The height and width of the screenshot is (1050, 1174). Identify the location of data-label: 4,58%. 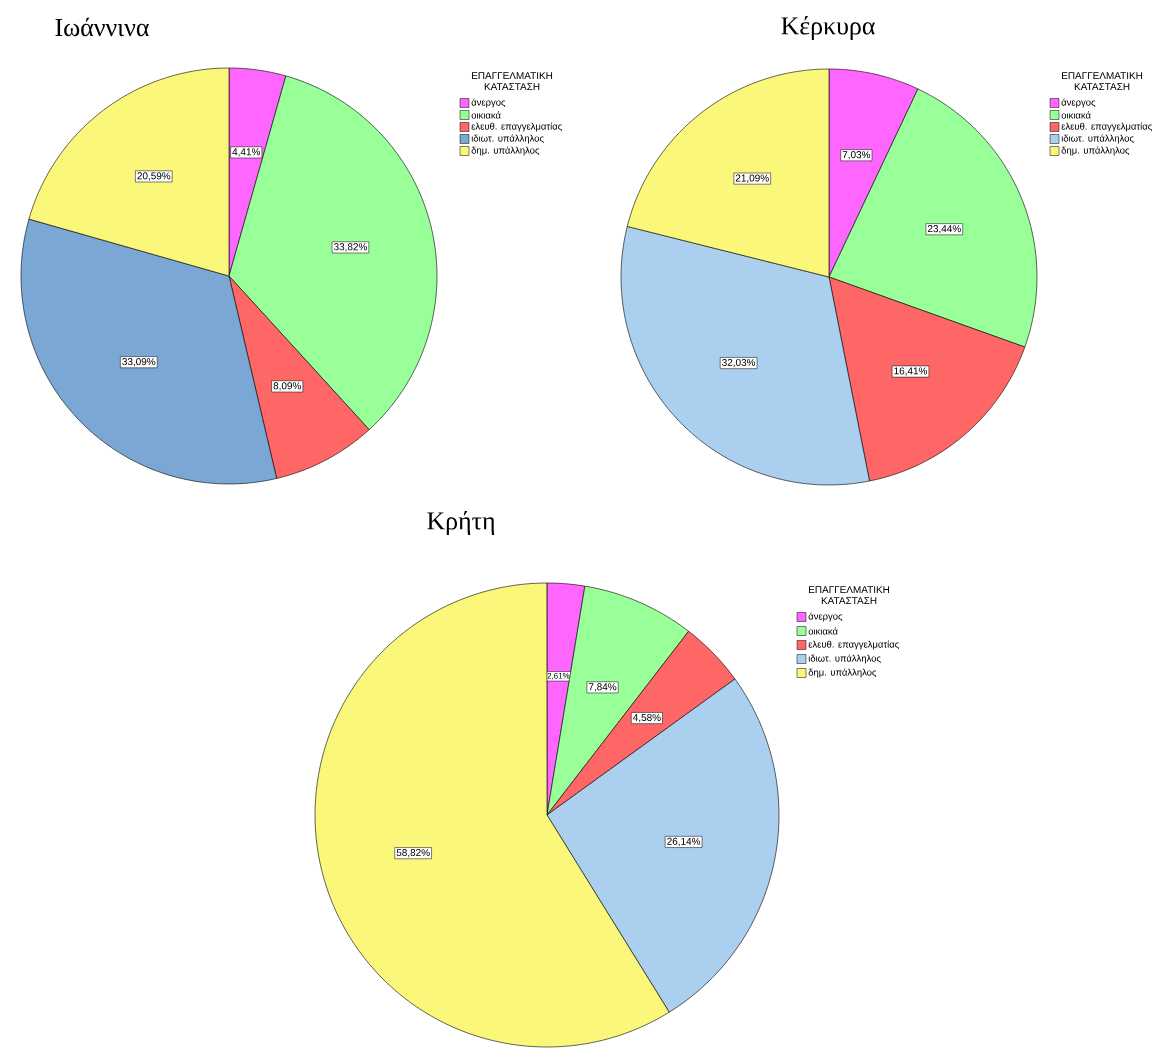
(647, 718).